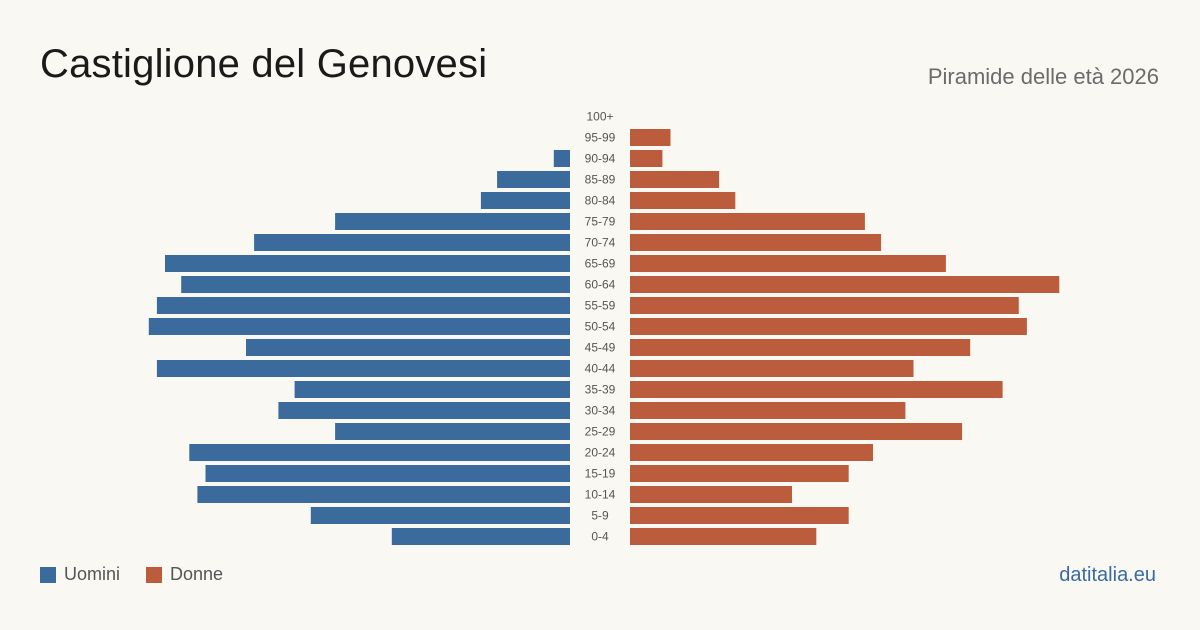 Image resolution: width=1200 pixels, height=630 pixels. I want to click on age-label-25-29: 25-29, so click(600, 432).